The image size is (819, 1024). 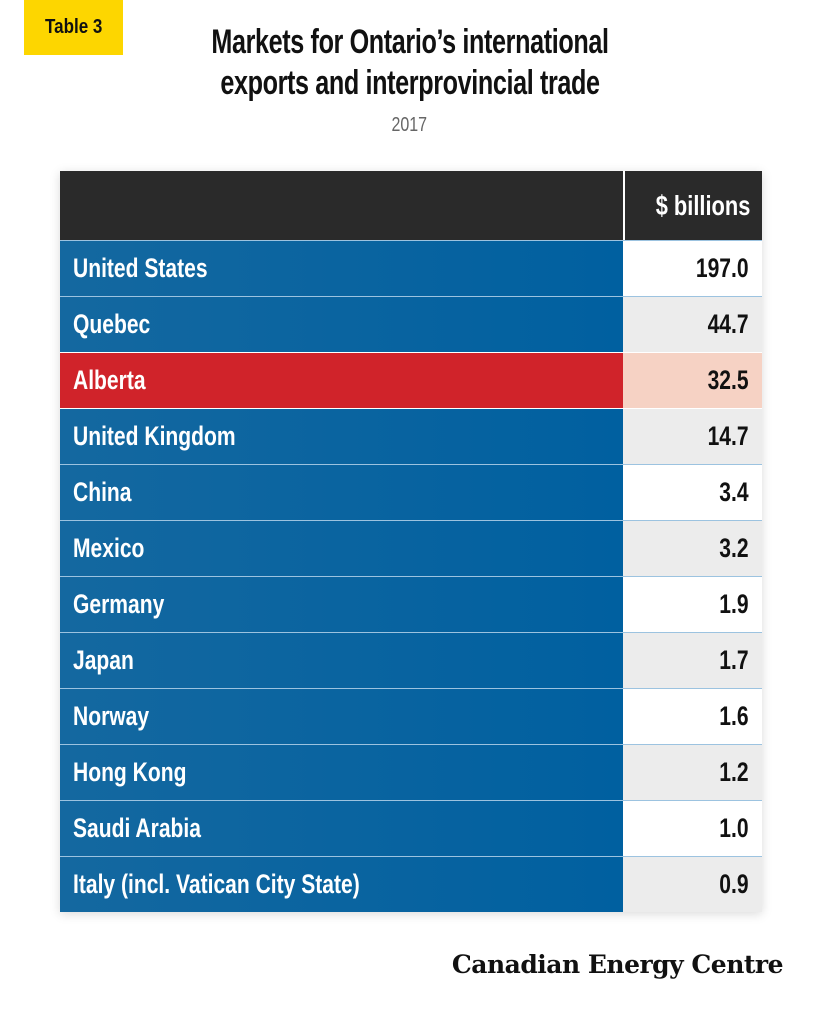 What do you see at coordinates (692, 492) in the screenshot?
I see `row-value: 3.4` at bounding box center [692, 492].